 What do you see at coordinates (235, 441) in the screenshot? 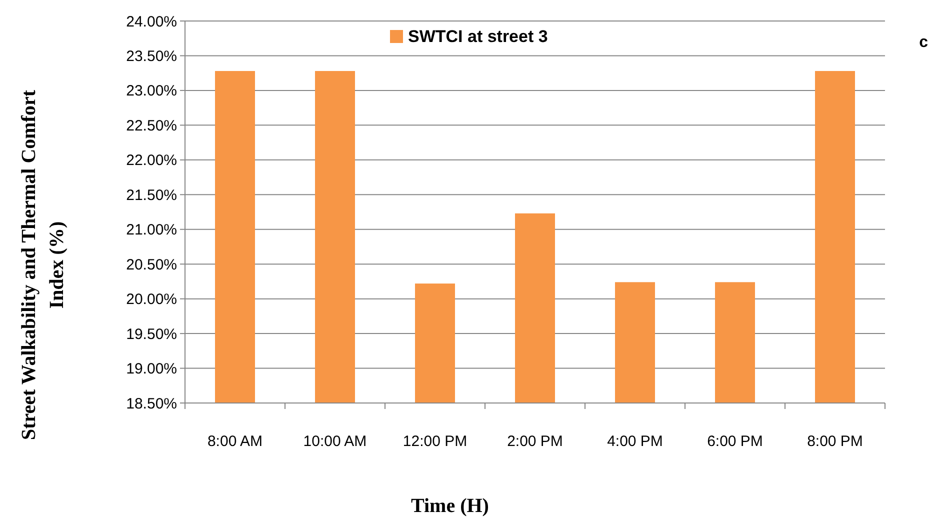
I see `x-tick-label: 8:00 AM` at bounding box center [235, 441].